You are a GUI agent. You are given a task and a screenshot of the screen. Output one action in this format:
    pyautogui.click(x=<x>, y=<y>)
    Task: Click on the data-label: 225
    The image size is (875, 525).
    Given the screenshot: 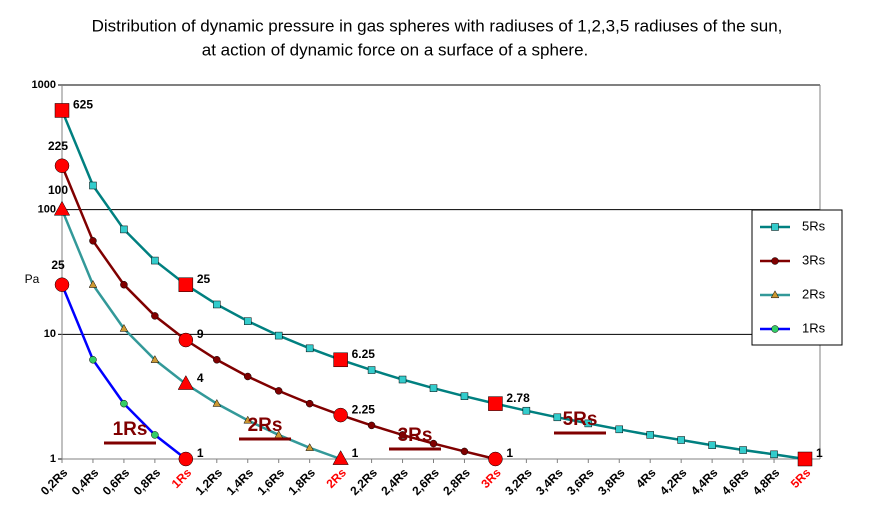 What is the action you would take?
    pyautogui.click(x=58, y=146)
    